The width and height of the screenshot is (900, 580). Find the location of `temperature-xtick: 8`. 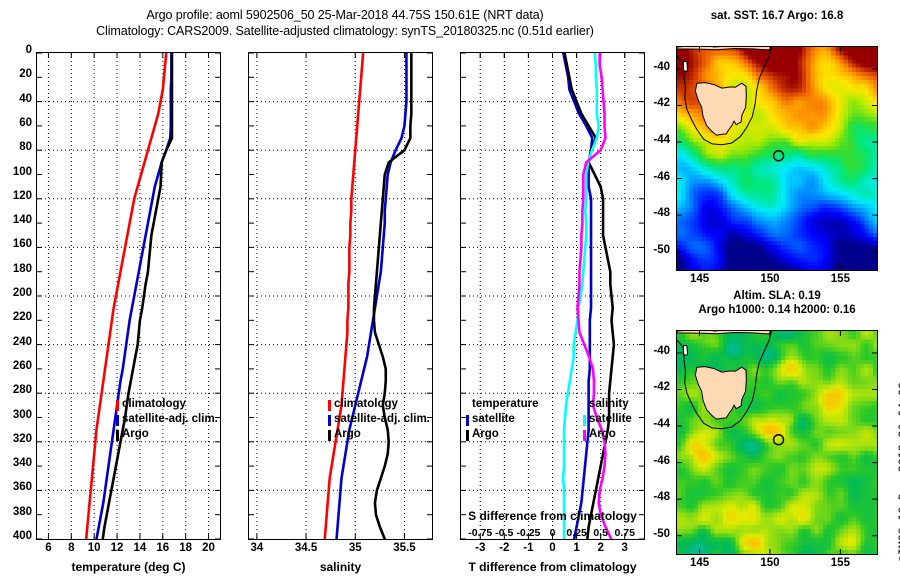

temperature-xtick: 8 is located at coordinates (71, 548).